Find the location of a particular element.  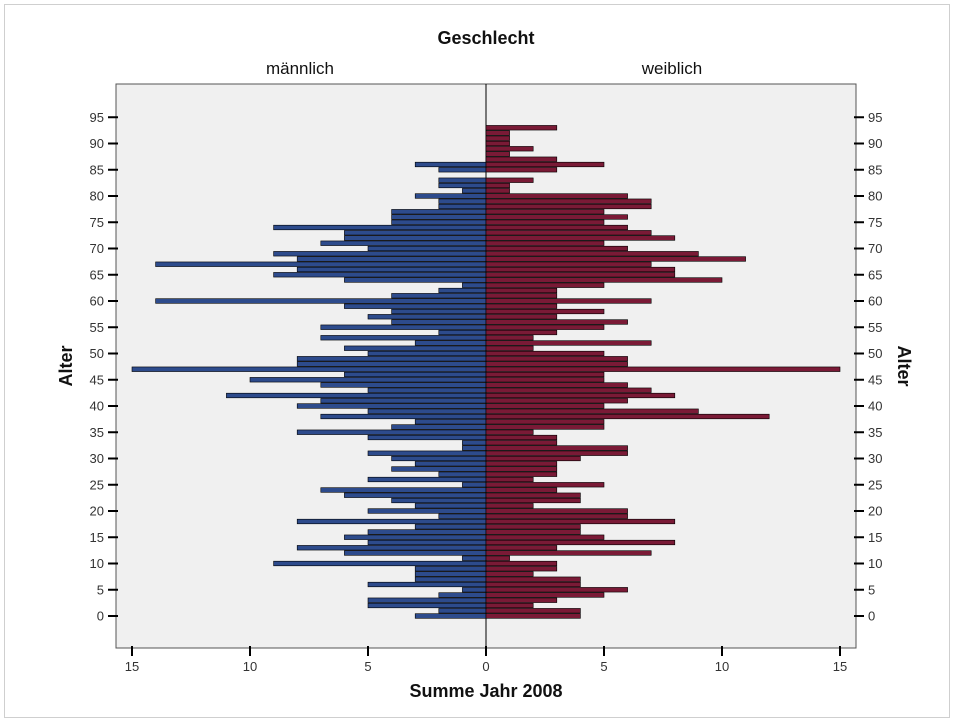

y-tick-label-left-15: 15 is located at coordinates (97, 537).